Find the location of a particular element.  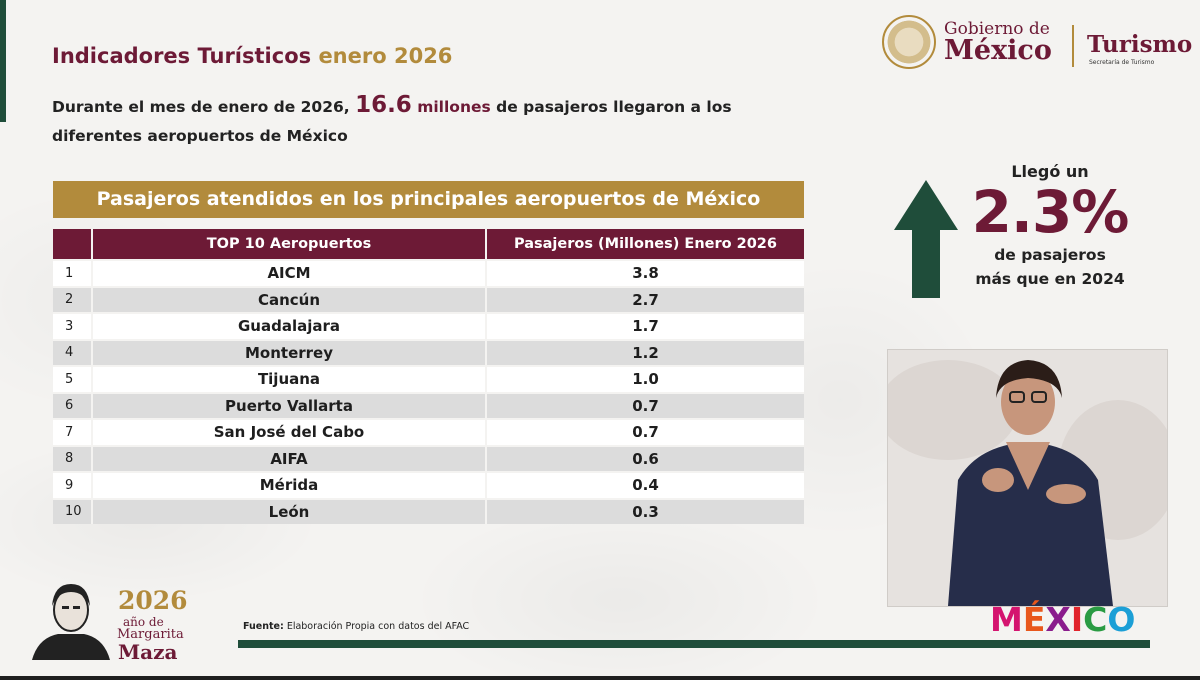

table-row: 4 Monterrey 1.2 is located at coordinates (428, 352).